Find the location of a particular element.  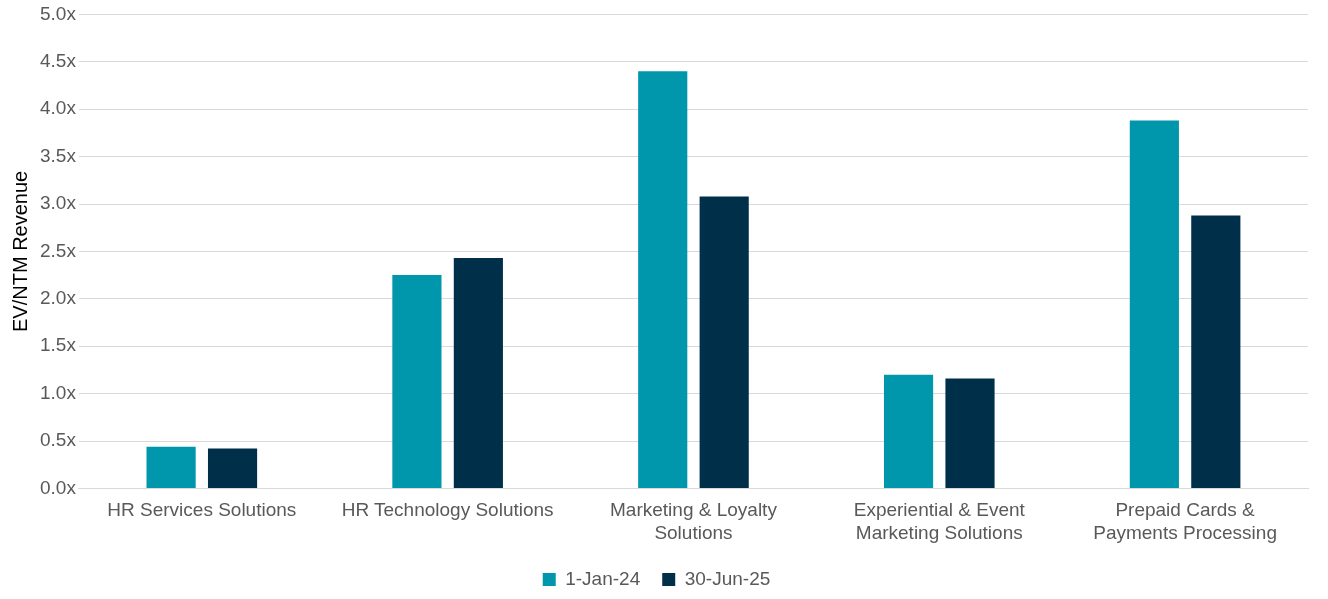

legend-label: 30-Jun-25 is located at coordinates (727, 578).